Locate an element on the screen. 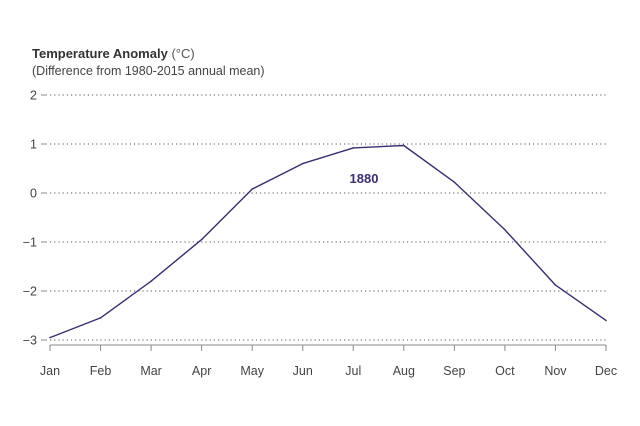 The width and height of the screenshot is (640, 426). series-label: 1880 is located at coordinates (364, 178).